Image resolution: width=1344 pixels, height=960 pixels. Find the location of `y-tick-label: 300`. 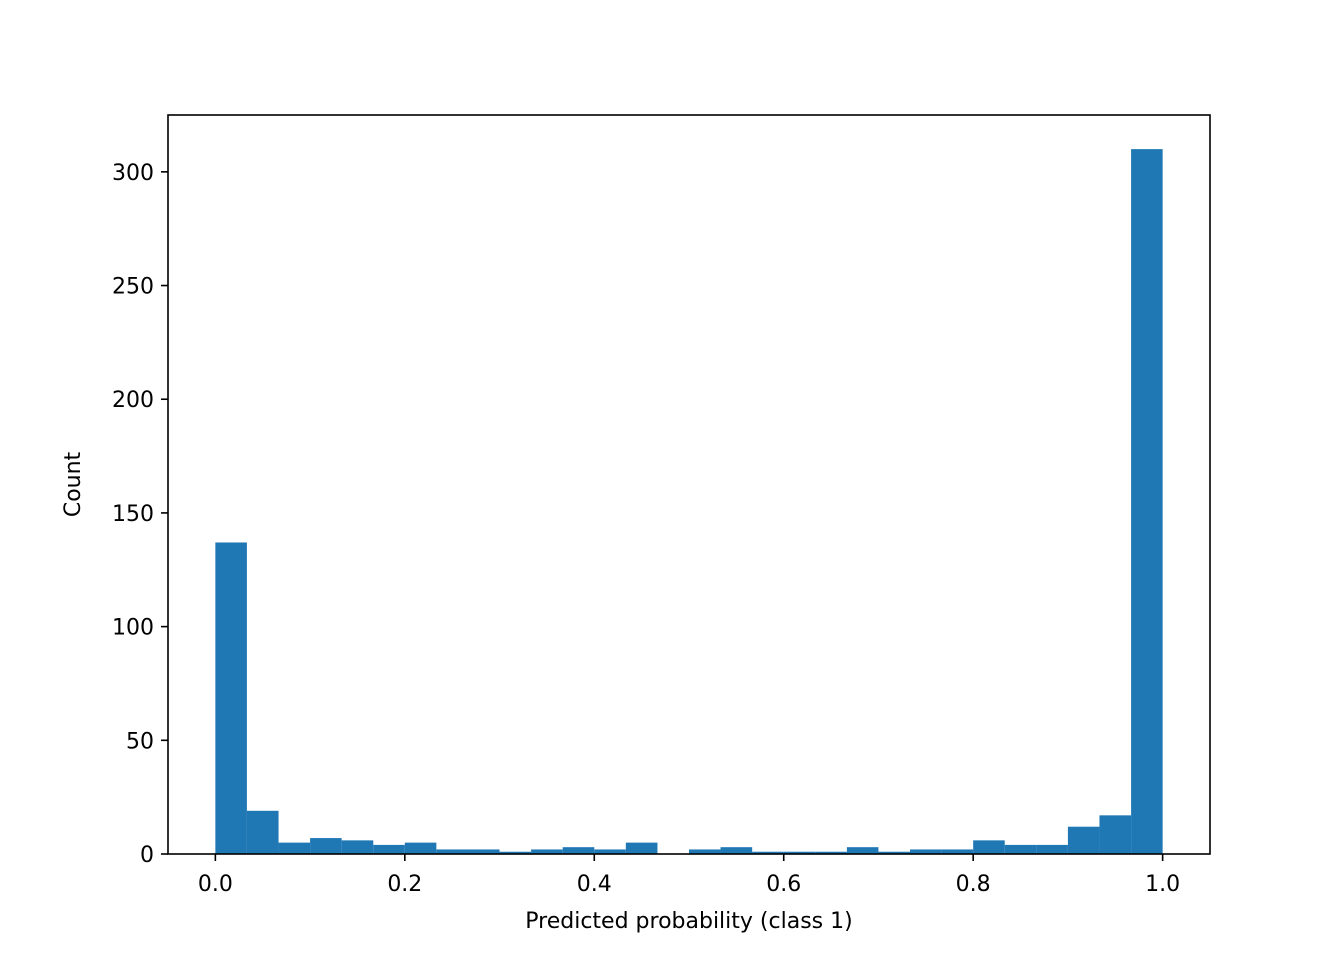

y-tick-label: 300 is located at coordinates (133, 173).